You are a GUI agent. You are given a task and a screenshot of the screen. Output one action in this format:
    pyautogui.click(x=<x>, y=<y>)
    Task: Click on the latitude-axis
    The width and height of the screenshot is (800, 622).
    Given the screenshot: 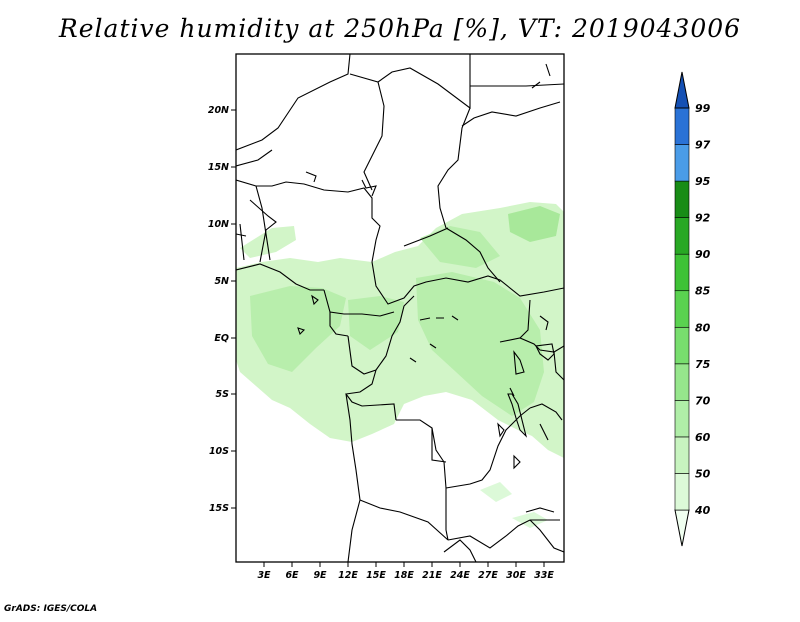 What is the action you would take?
    pyautogui.click(x=233, y=309)
    